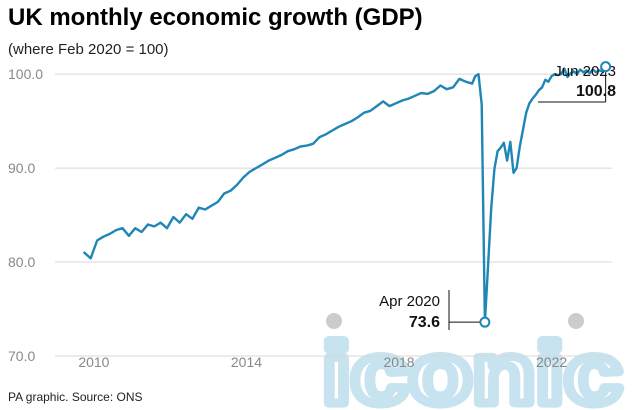 The image size is (640, 410). I want to click on chart-subtitle: (where Feb 2020 = 100), so click(88, 49).